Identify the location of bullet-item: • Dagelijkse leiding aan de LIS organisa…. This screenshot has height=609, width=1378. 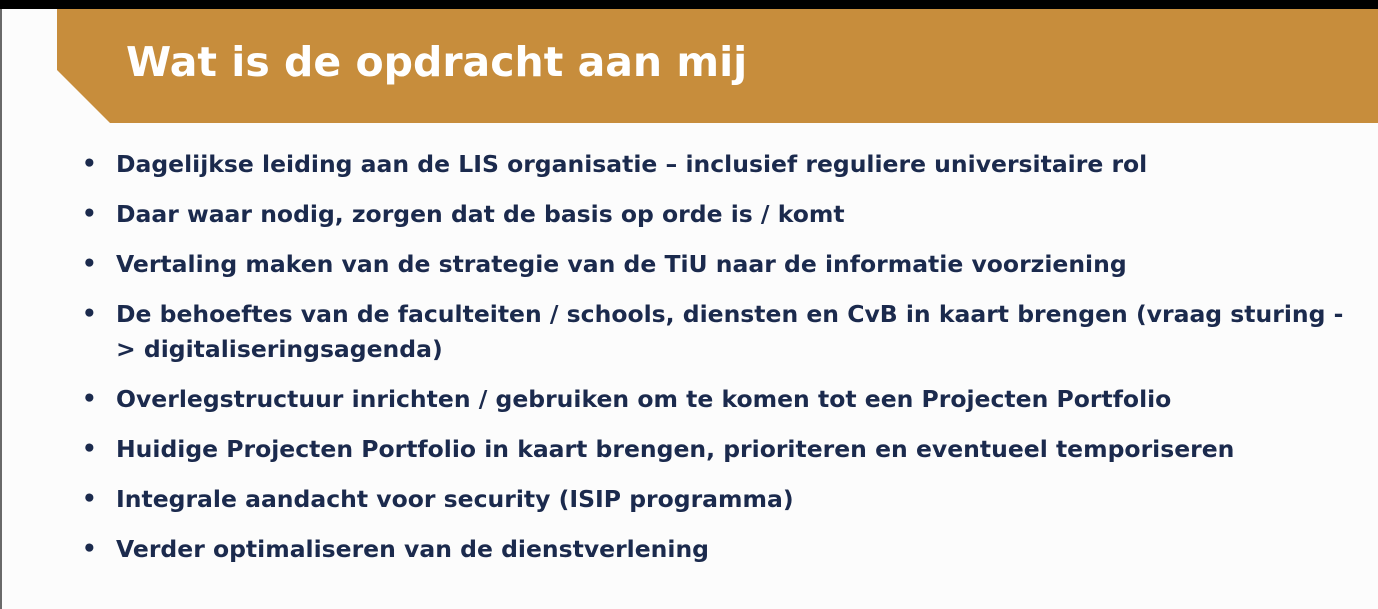
(722, 164).